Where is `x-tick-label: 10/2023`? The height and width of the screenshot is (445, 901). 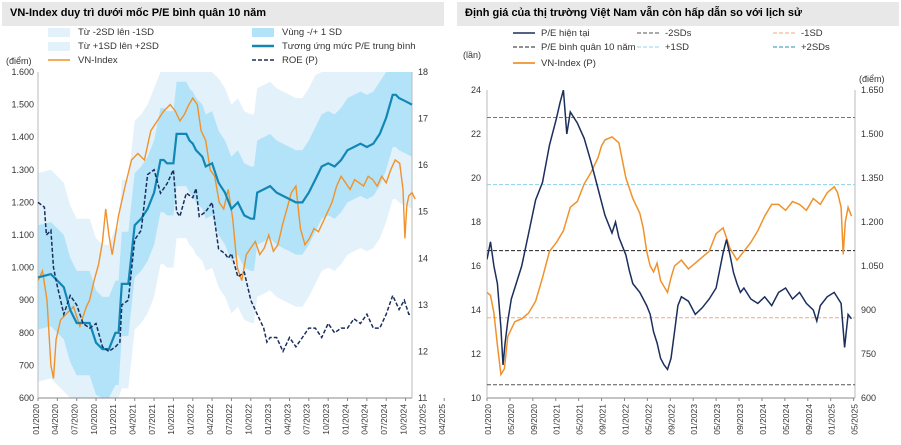 x-tick-label: 10/2023 is located at coordinates (326, 419).